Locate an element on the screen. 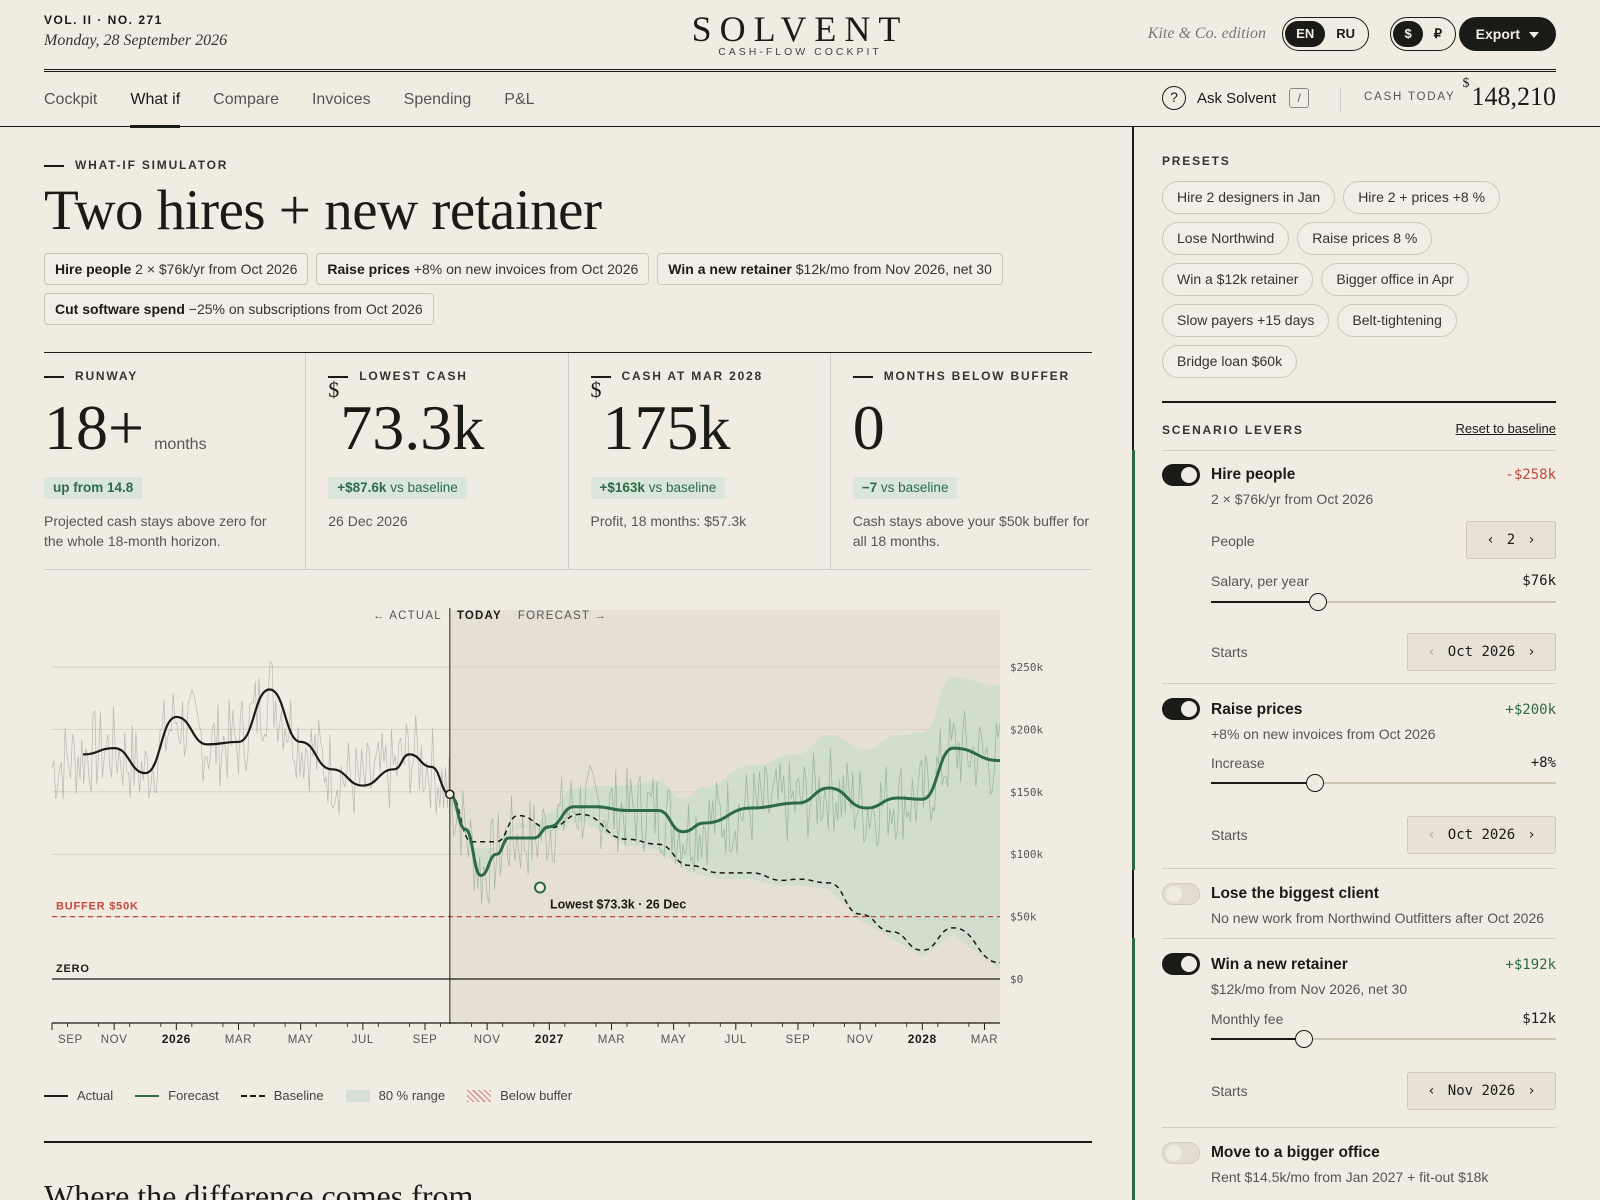 This screenshot has height=1200, width=1600. presets-label: PRESETS is located at coordinates (1196, 161).